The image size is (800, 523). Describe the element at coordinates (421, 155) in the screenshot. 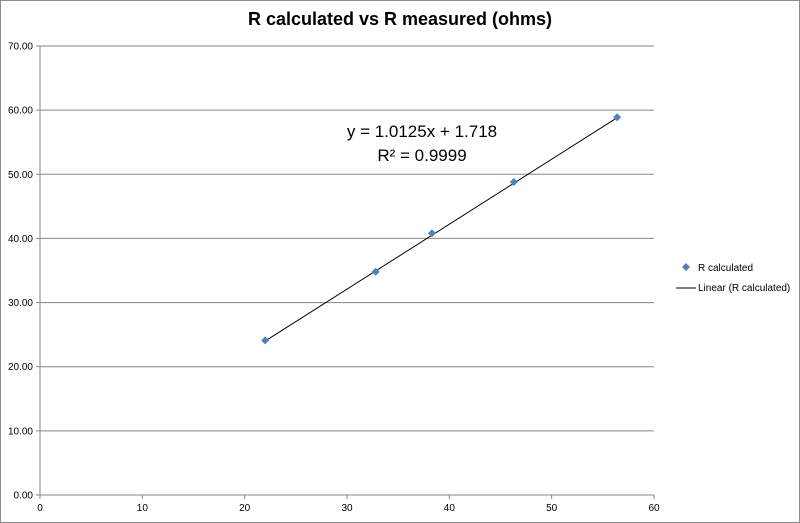

I see `trendline-r-squared: R² = 0.9999` at that location.